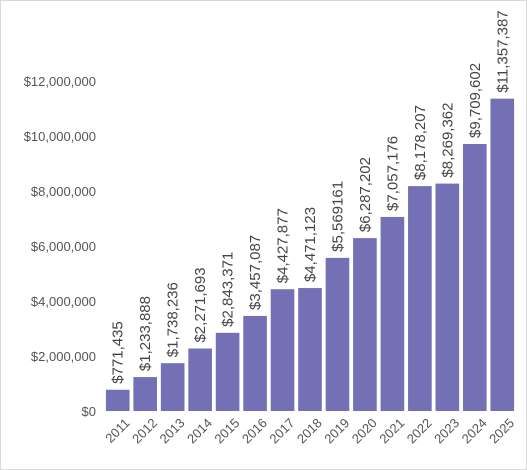 This screenshot has height=470, width=527. I want to click on x-tick-label: 2025, so click(501, 430).